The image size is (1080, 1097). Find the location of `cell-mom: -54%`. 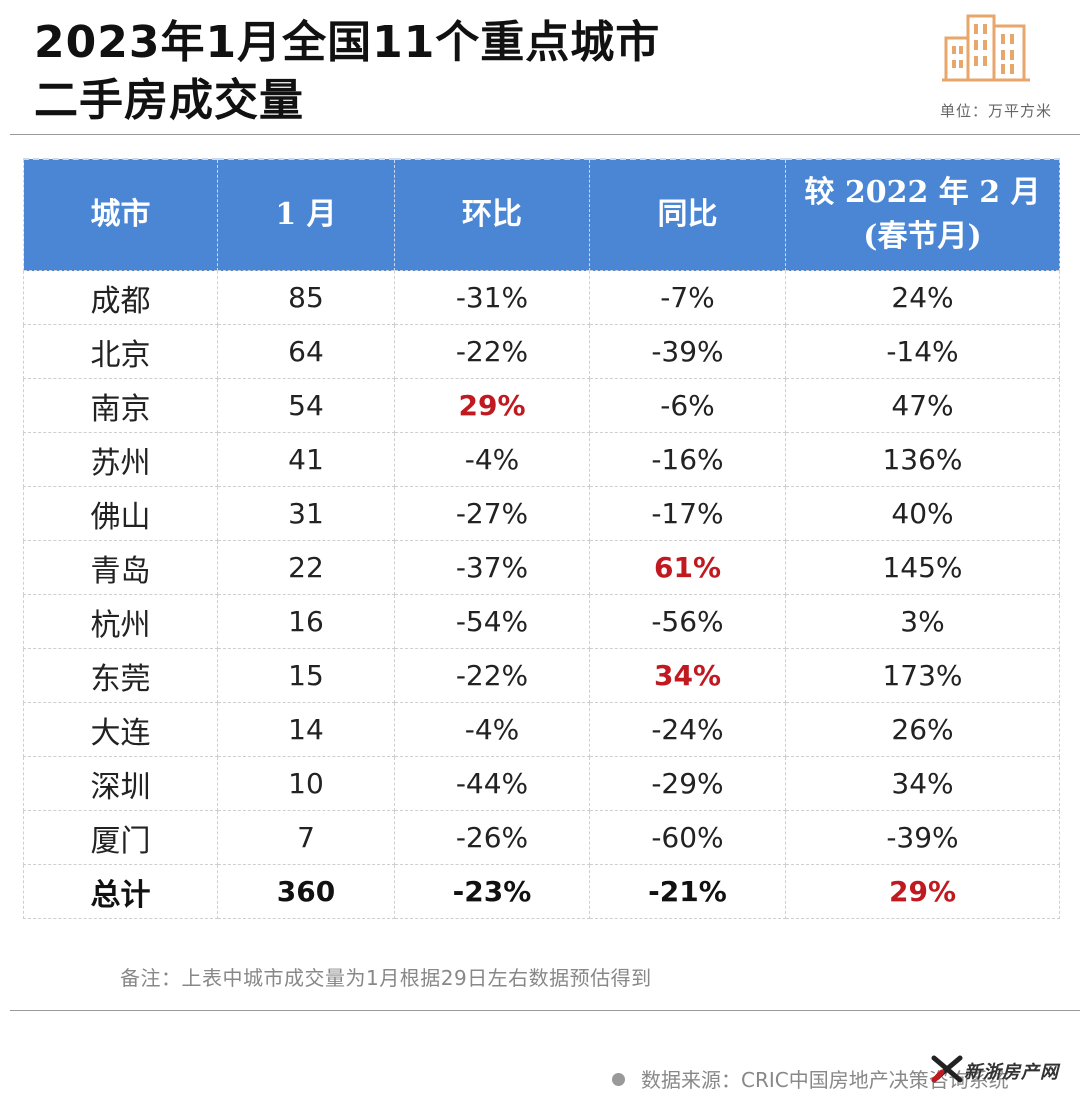

cell-mom: -54% is located at coordinates (492, 621).